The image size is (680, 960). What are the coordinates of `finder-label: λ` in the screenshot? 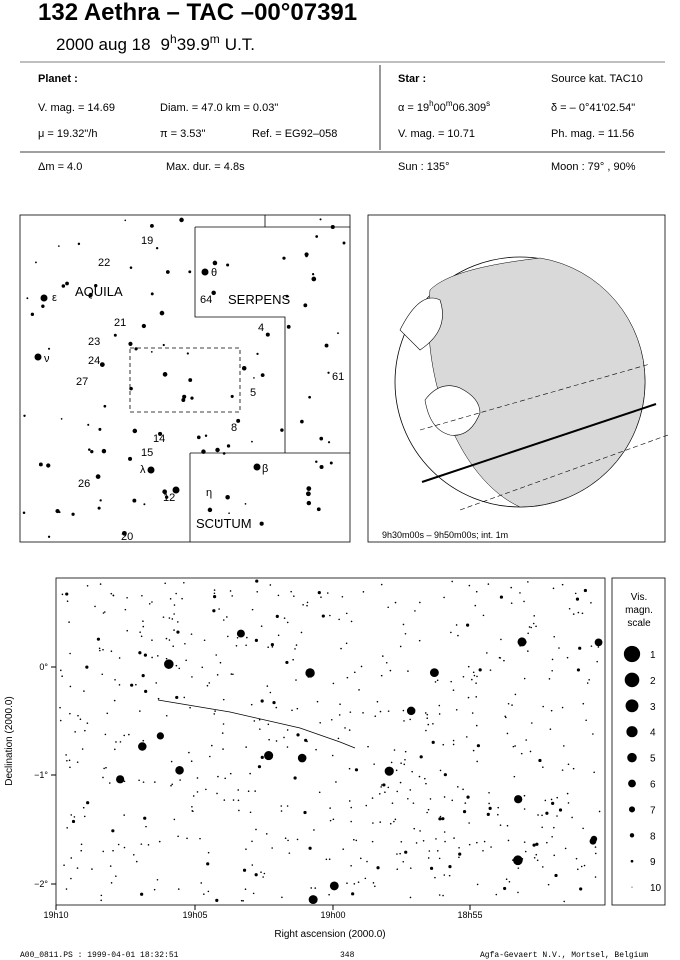 It's located at (143, 470).